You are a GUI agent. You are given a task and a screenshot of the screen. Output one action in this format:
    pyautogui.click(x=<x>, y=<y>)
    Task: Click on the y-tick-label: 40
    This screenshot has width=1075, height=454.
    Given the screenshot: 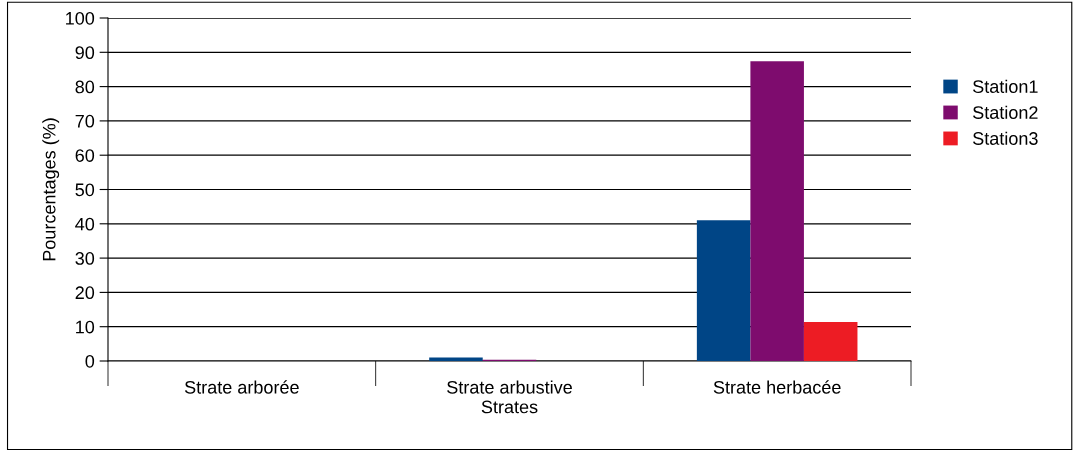 What is the action you would take?
    pyautogui.click(x=85, y=224)
    